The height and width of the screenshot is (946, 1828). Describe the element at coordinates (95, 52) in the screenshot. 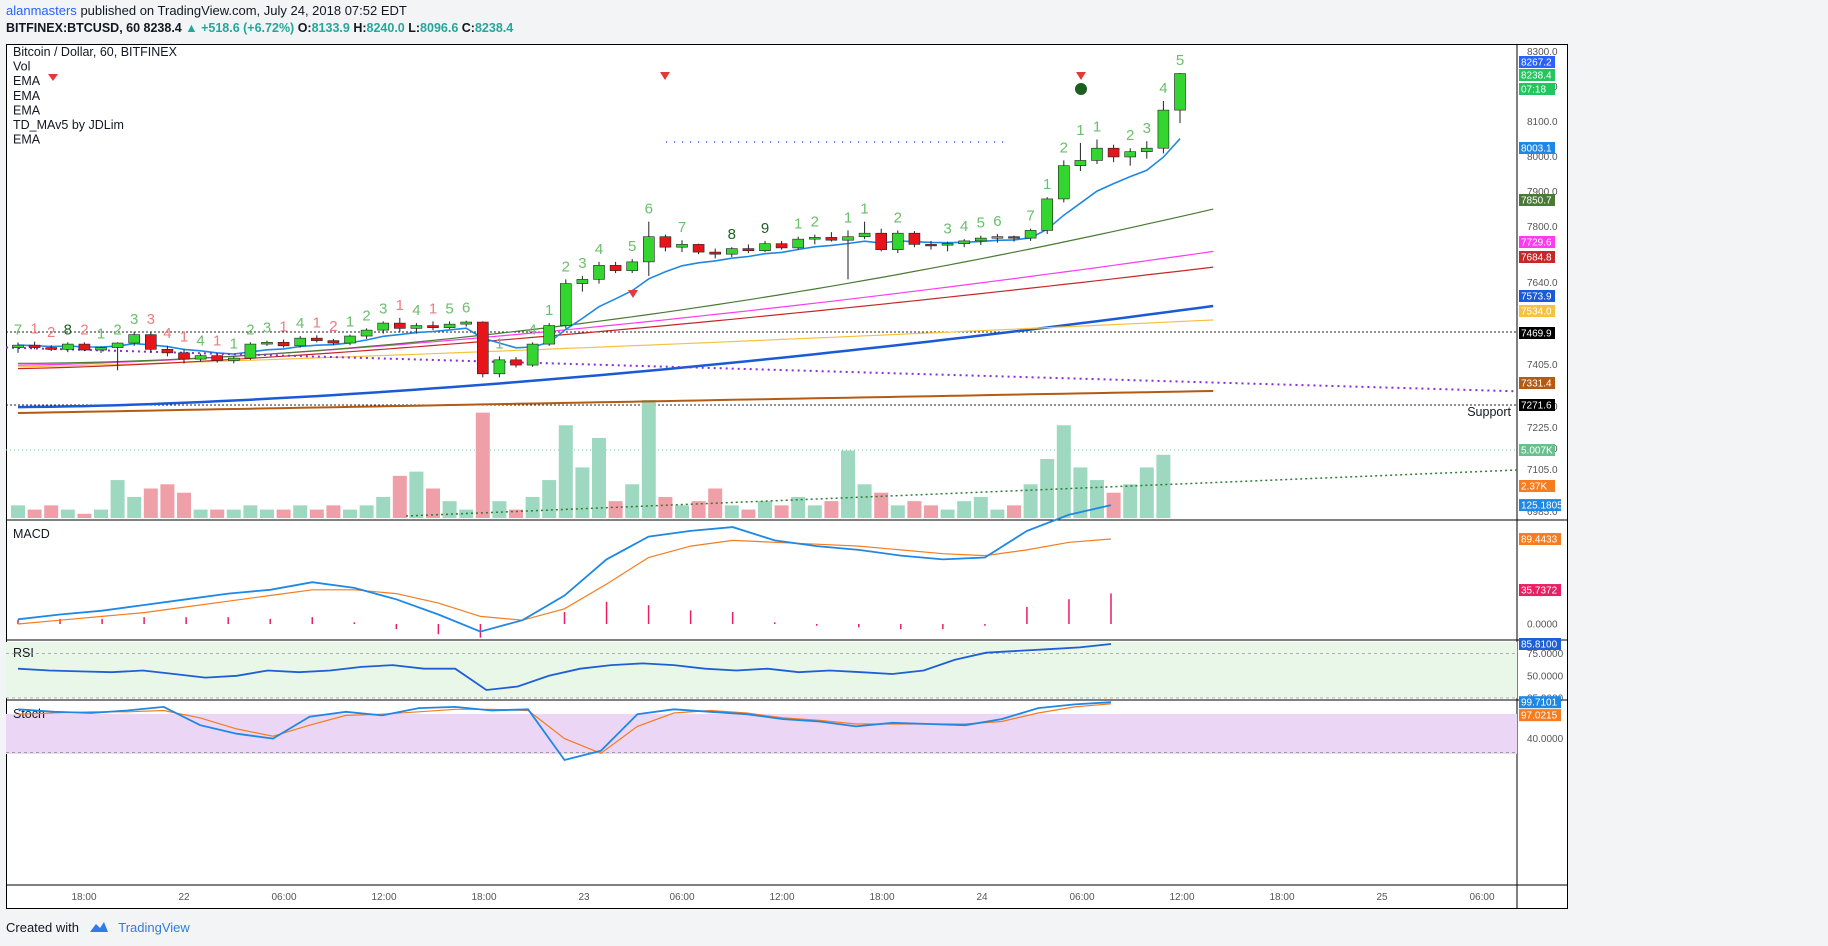

I see `legend-item: Bitcoin / Dollar, 60, BITFINEX` at that location.